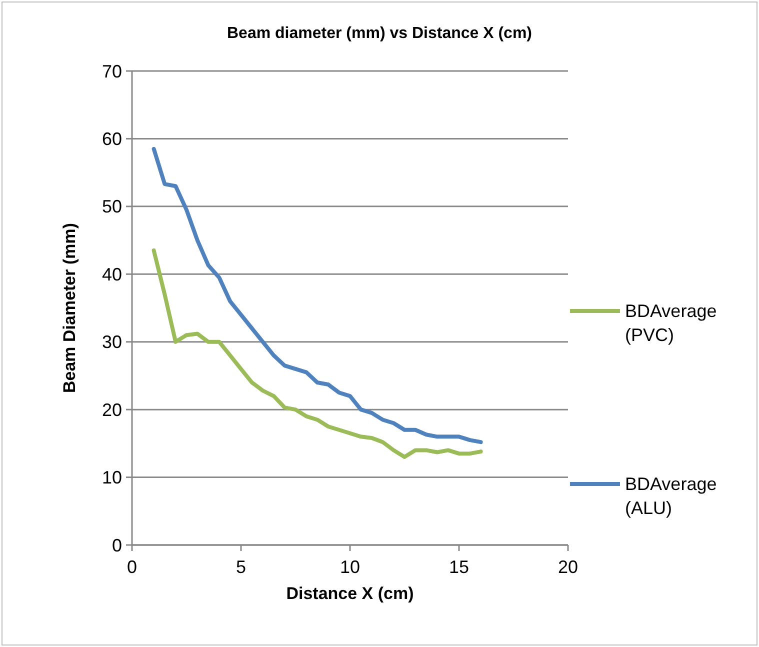 The width and height of the screenshot is (759, 647). Describe the element at coordinates (112, 206) in the screenshot. I see `y-tick-label: 50` at that location.